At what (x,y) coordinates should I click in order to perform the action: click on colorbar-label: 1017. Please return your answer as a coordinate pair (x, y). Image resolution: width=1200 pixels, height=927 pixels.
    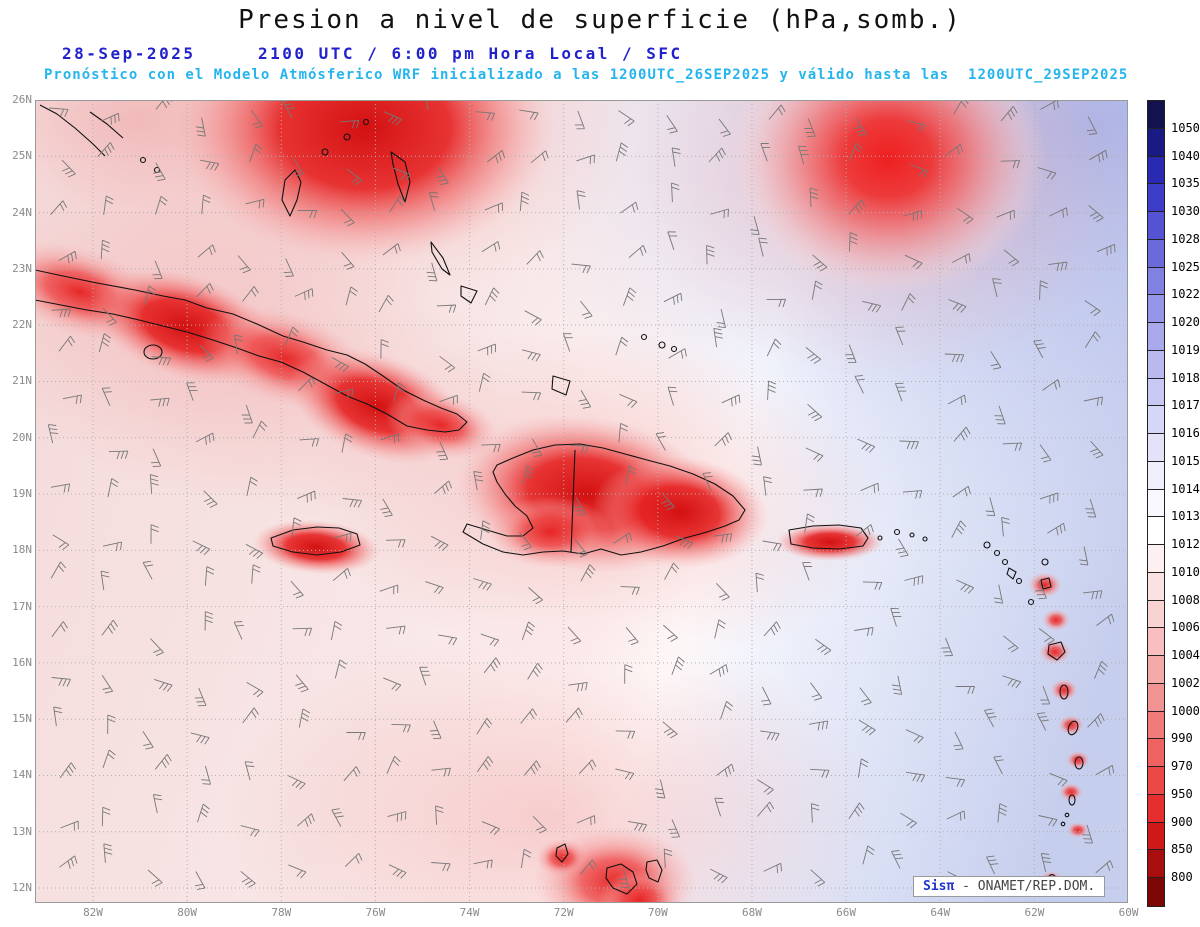
    Looking at the image, I should click on (1185, 405).